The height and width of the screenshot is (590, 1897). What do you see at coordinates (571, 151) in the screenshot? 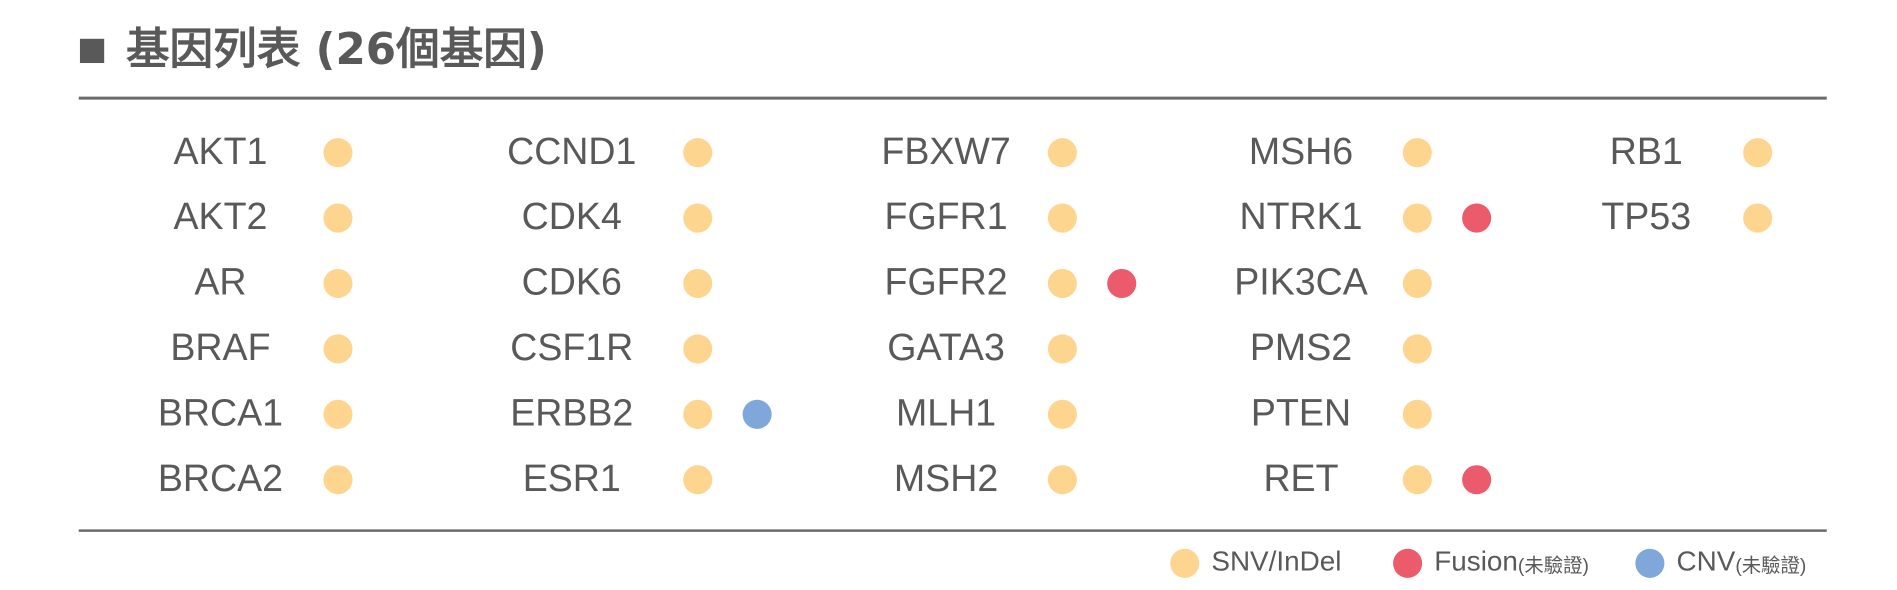
I see `gene-name: CCND1` at bounding box center [571, 151].